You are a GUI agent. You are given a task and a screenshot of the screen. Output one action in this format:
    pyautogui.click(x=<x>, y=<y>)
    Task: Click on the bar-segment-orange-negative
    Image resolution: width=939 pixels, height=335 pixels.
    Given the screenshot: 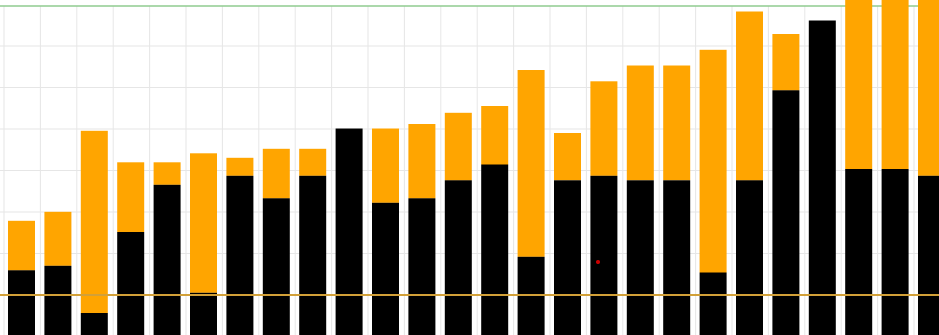 What is the action you would take?
    pyautogui.click(x=94, y=304)
    